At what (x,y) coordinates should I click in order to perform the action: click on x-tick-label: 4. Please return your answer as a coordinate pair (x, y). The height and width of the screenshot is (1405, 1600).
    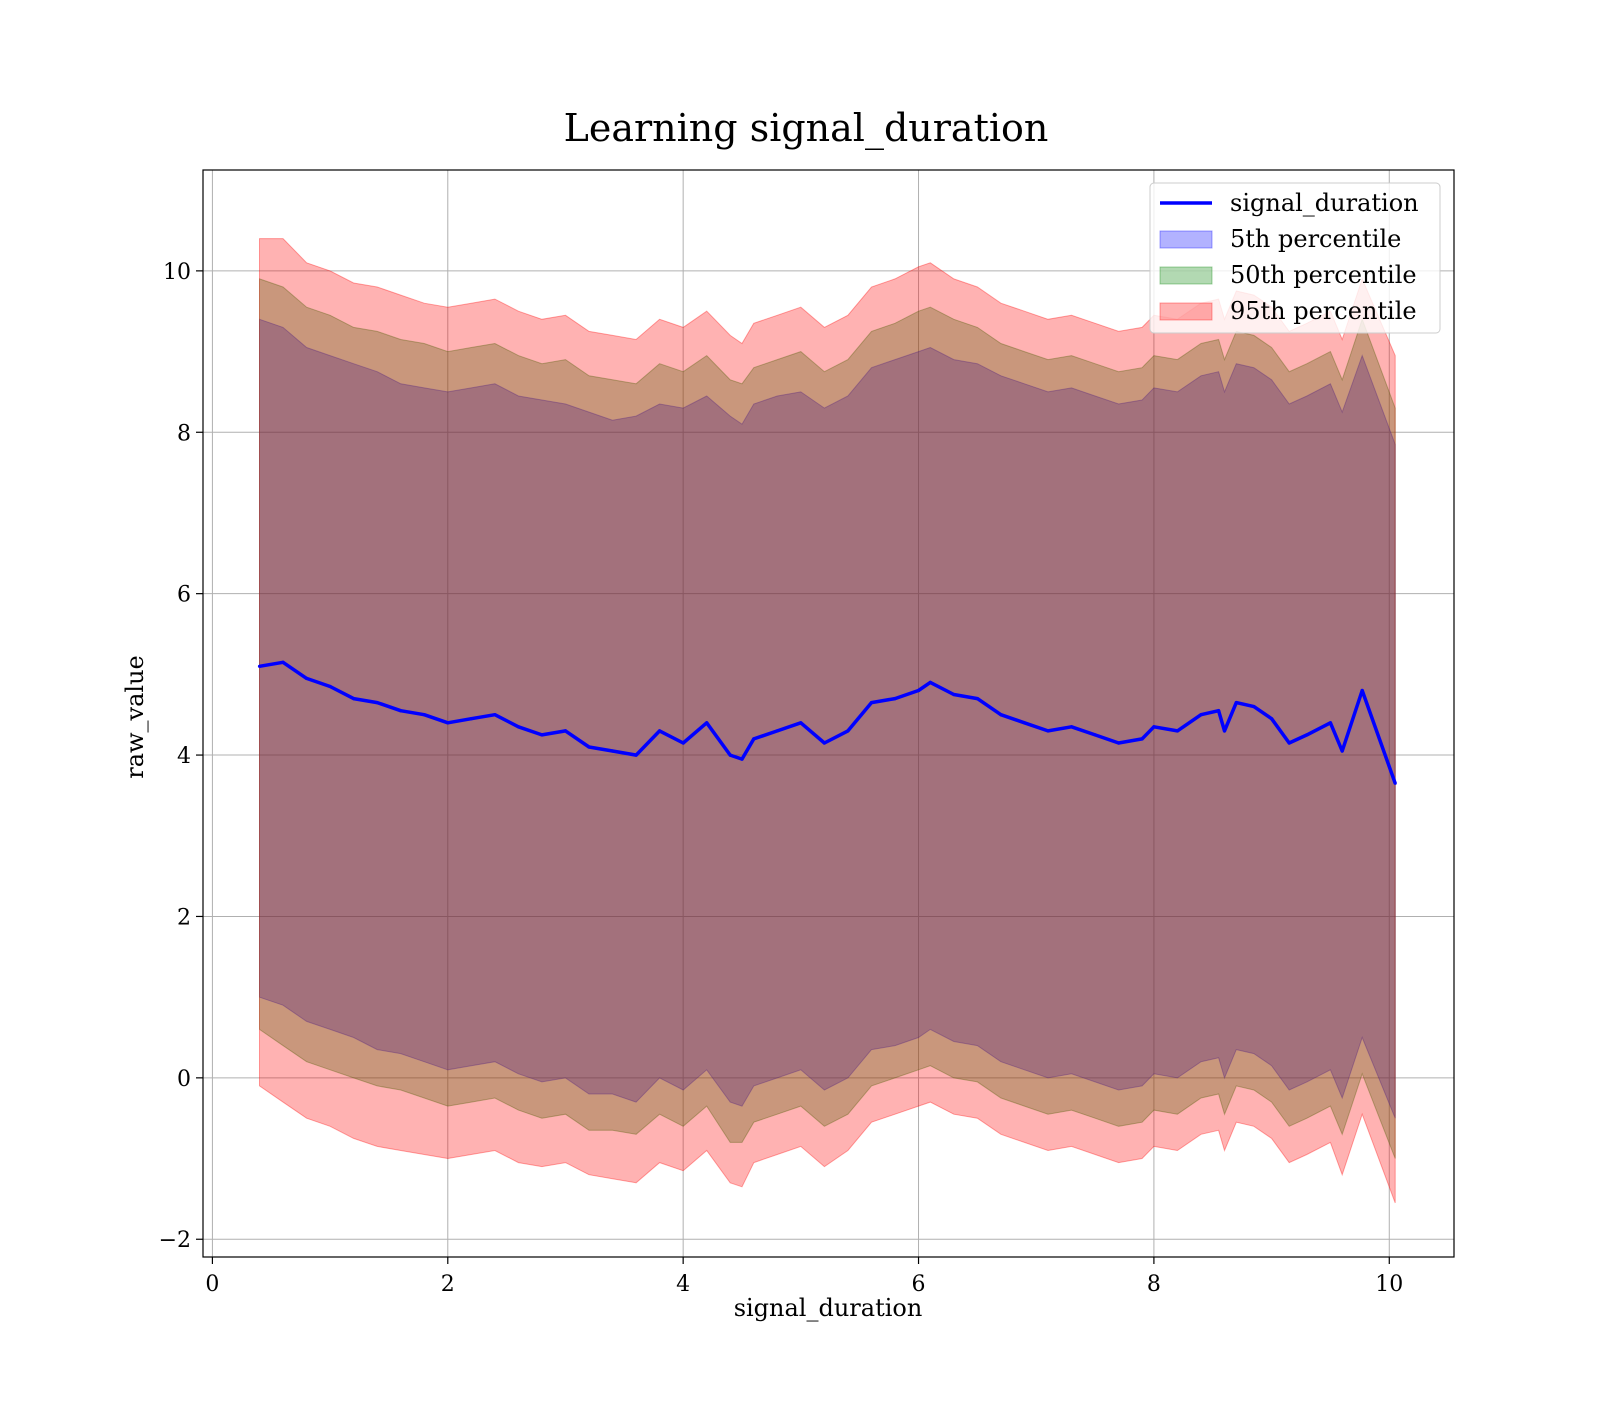
    Looking at the image, I should click on (683, 1284).